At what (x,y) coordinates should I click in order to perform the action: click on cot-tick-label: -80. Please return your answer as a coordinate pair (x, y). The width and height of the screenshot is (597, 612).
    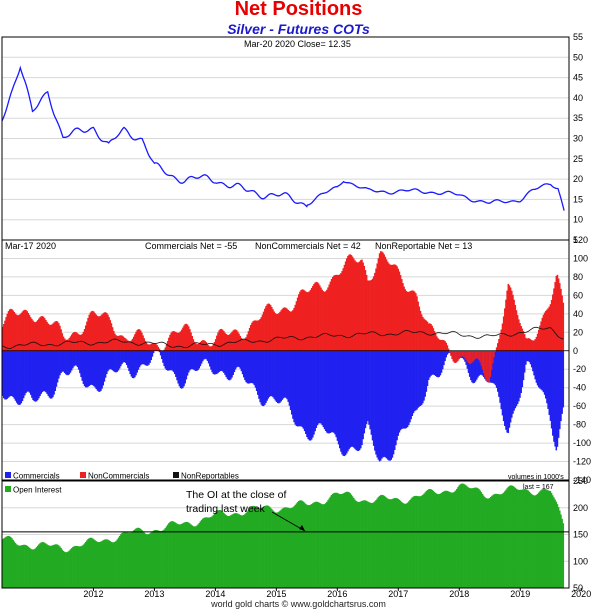
    Looking at the image, I should click on (579, 425).